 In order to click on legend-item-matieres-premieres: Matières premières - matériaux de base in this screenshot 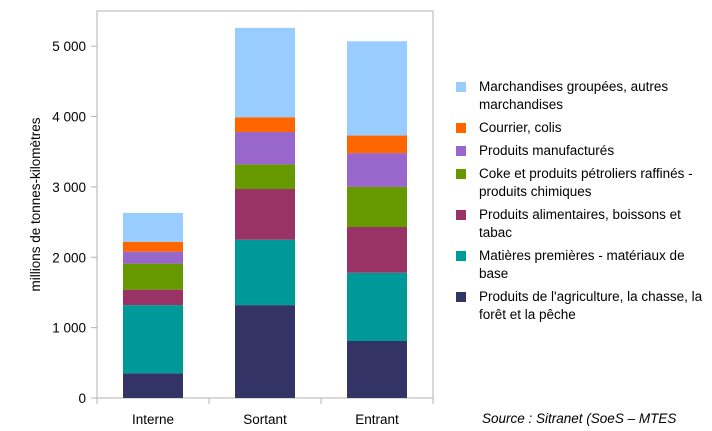, I will do `click(581, 265)`.